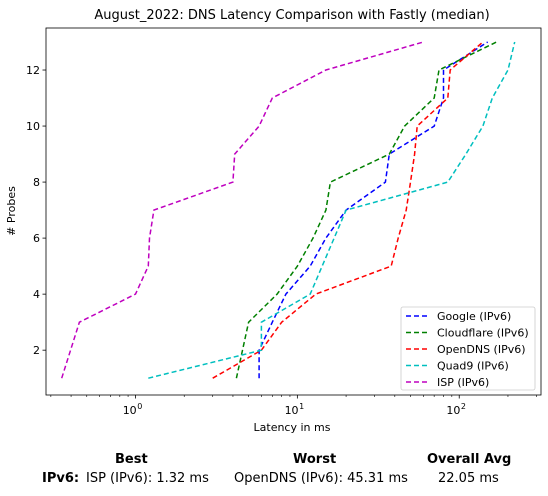 Image resolution: width=548 pixels, height=496 pixels. What do you see at coordinates (474, 316) in the screenshot?
I see `legend-label-google-ipv6: Google (IPv6)` at bounding box center [474, 316].